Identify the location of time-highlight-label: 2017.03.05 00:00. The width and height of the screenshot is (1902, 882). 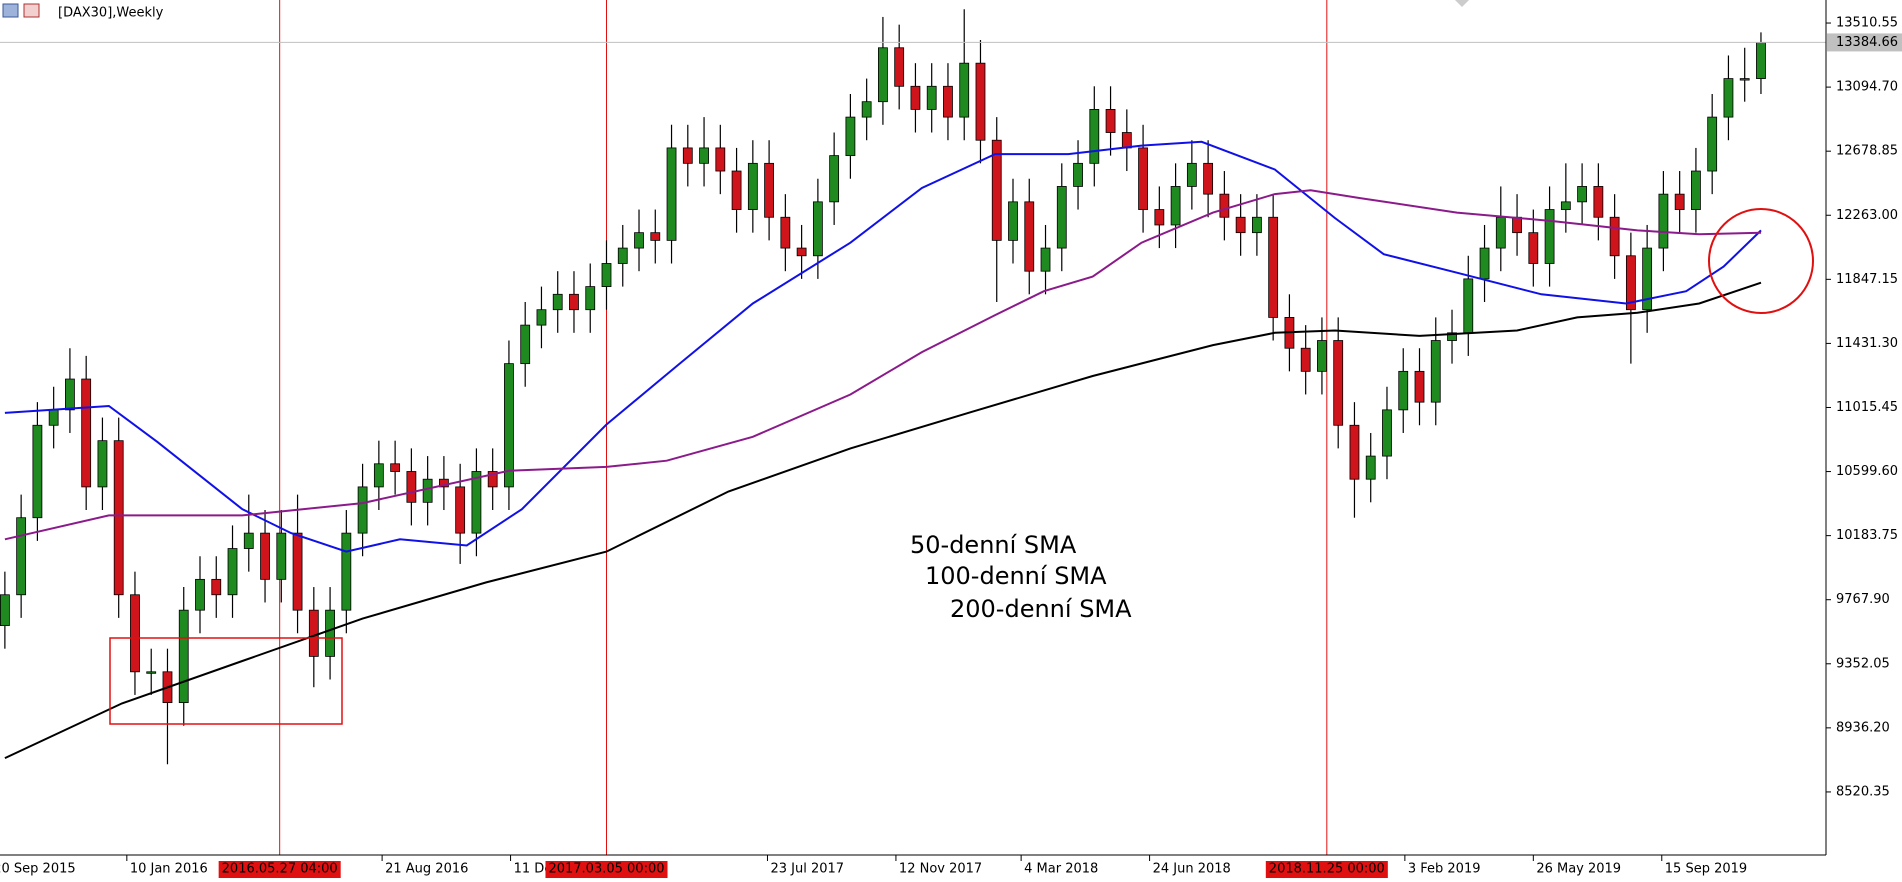
(606, 869).